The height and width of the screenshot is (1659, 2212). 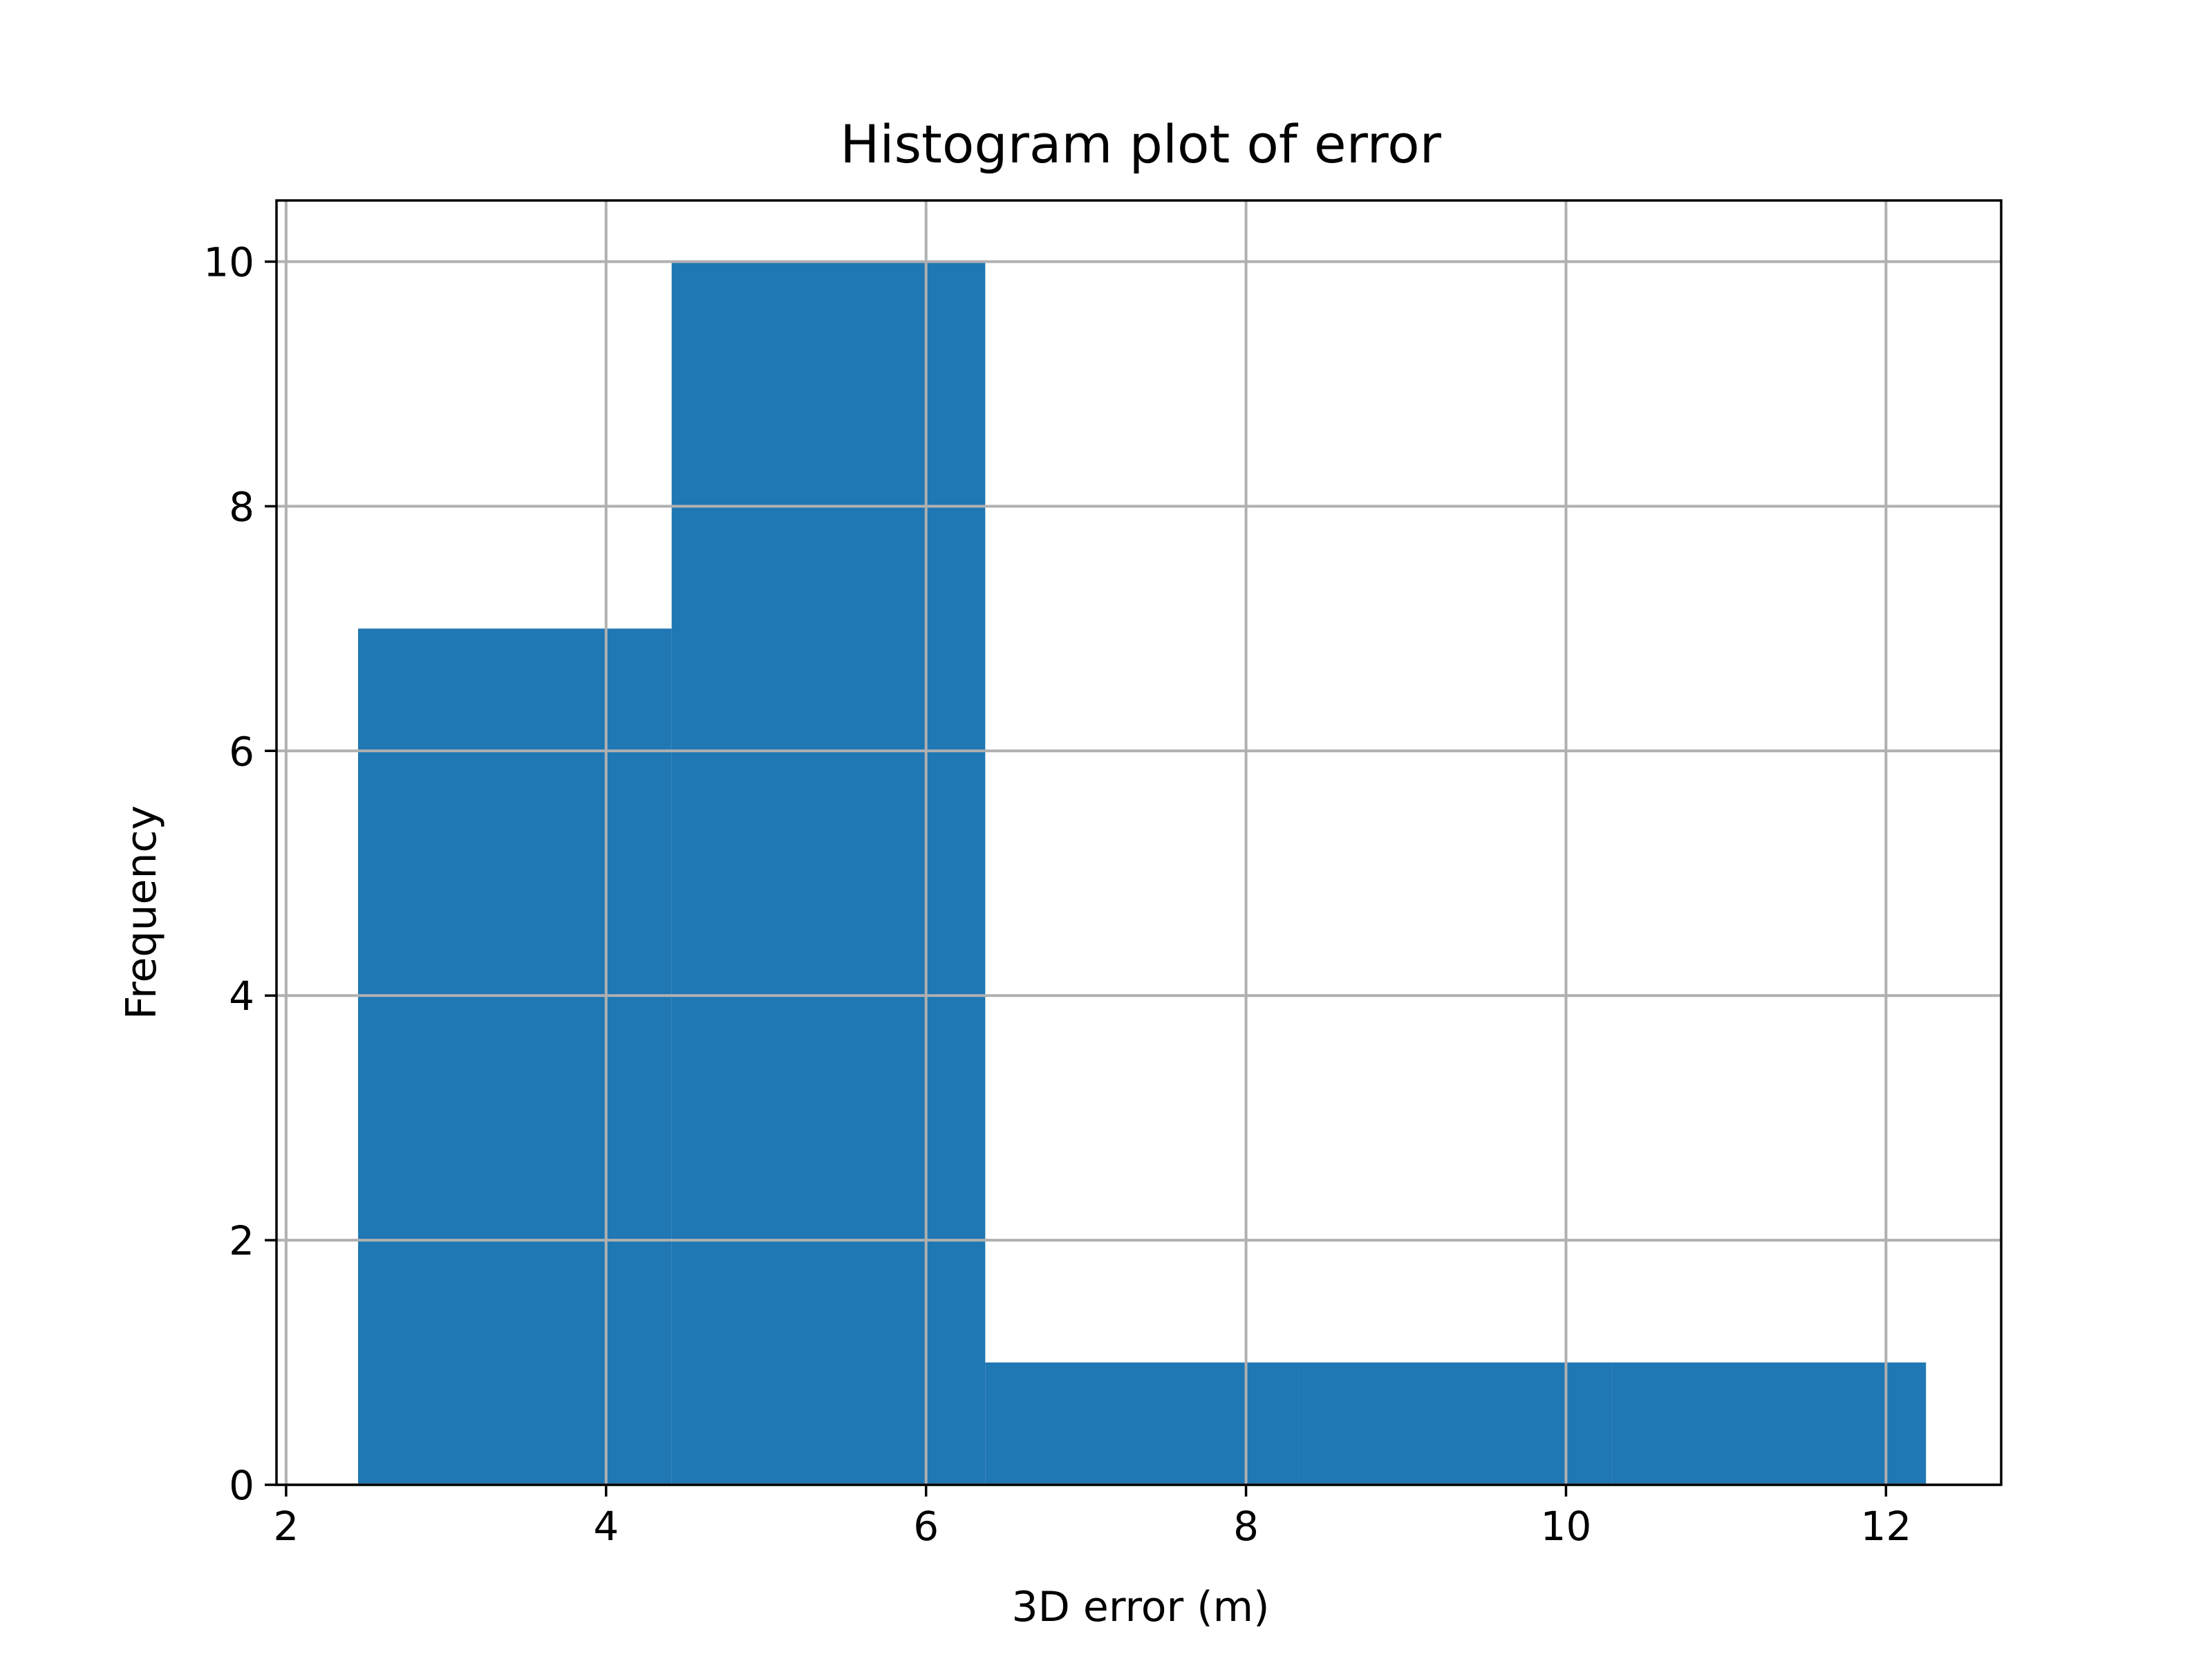 What do you see at coordinates (926, 1526) in the screenshot?
I see `x-tick-label: 6` at bounding box center [926, 1526].